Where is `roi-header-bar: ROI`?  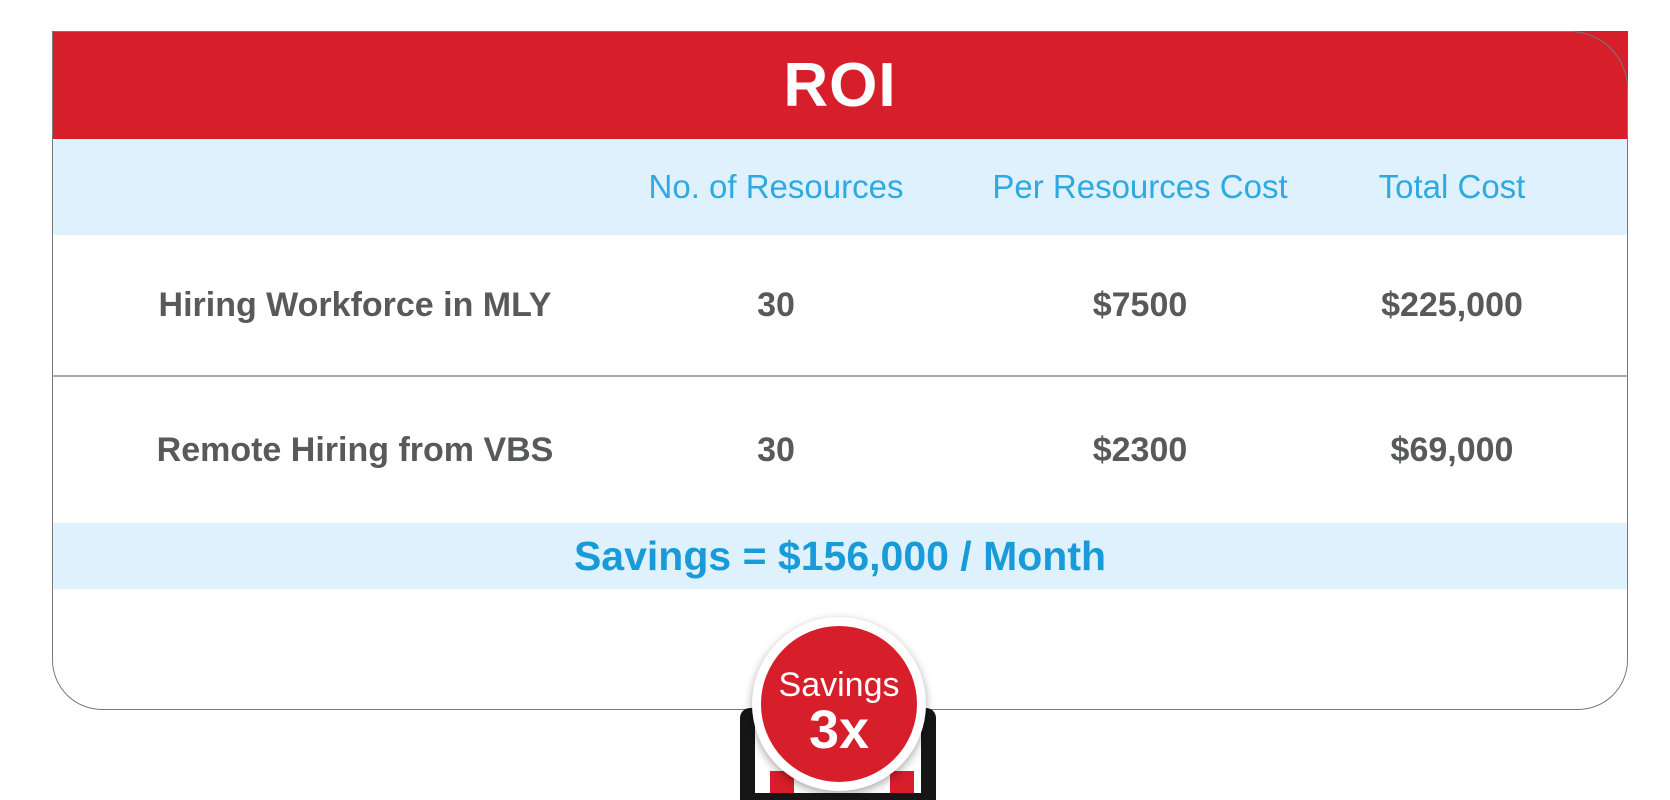
roi-header-bar: ROI is located at coordinates (840, 85).